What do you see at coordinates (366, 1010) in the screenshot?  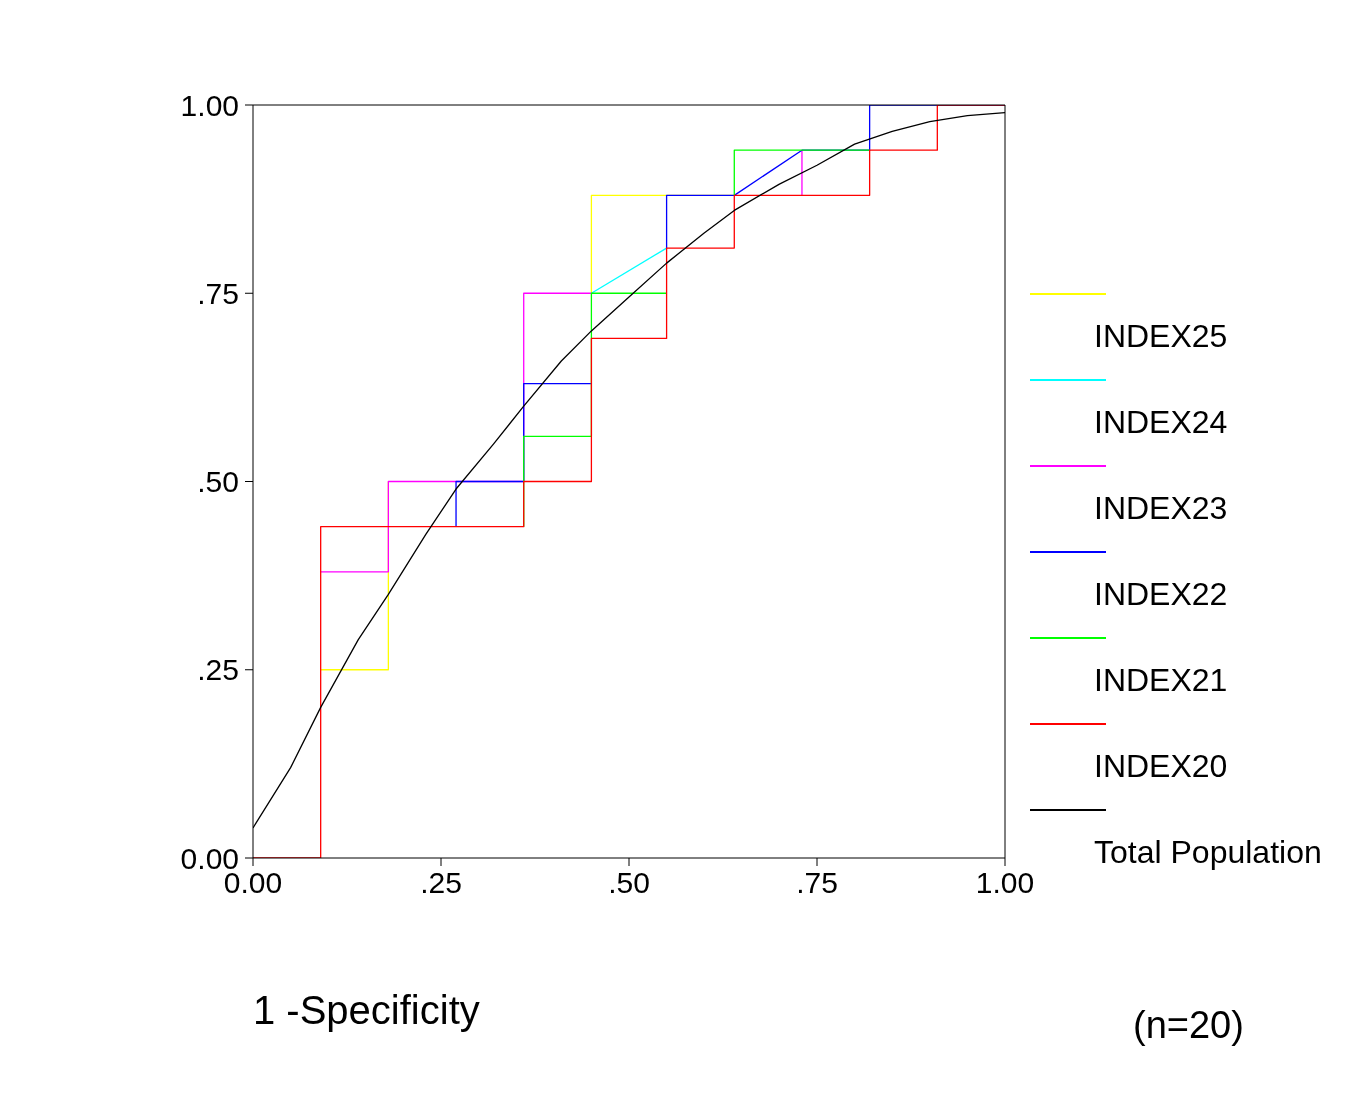 I see `x-axis-title: 1 -Specificity` at bounding box center [366, 1010].